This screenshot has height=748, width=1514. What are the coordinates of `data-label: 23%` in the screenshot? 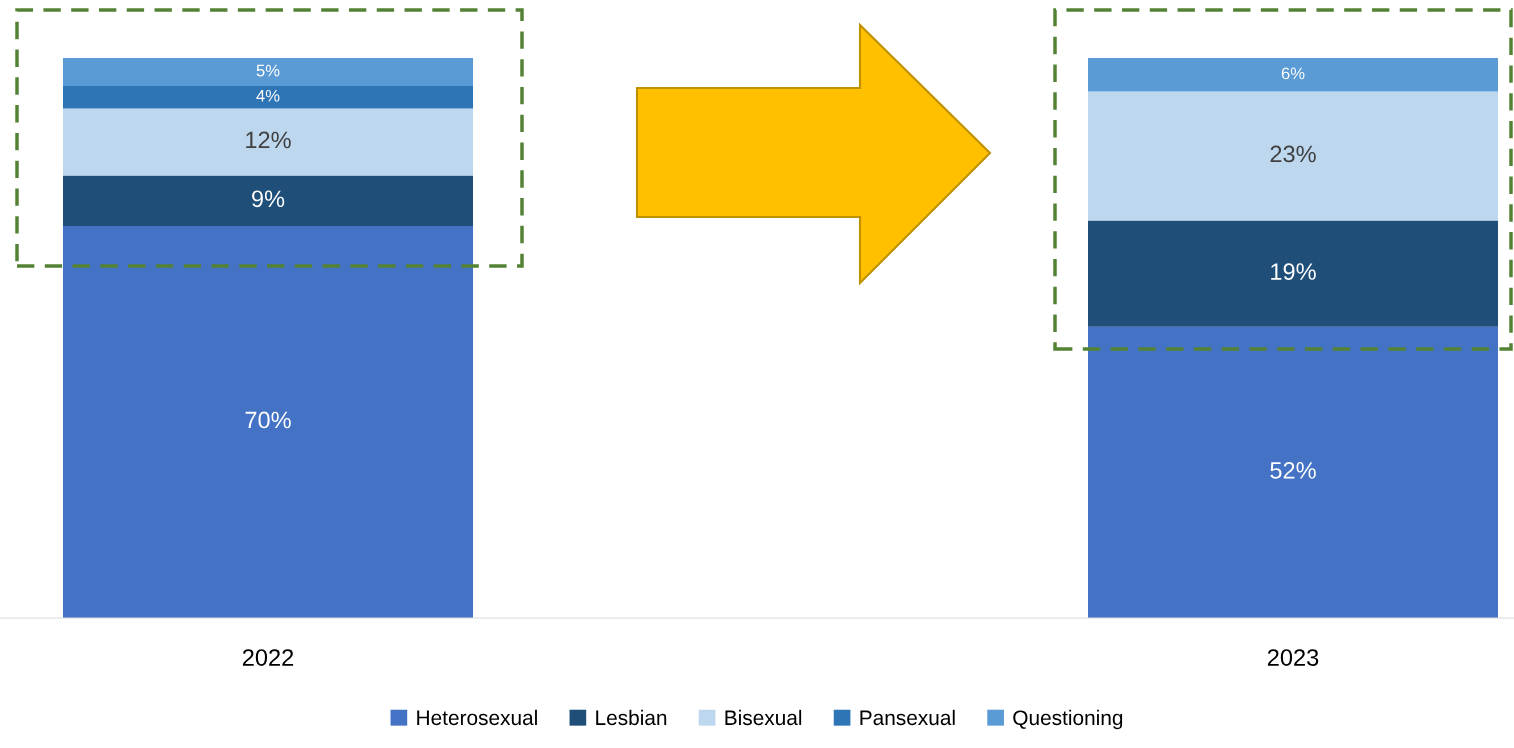 It's located at (1293, 154).